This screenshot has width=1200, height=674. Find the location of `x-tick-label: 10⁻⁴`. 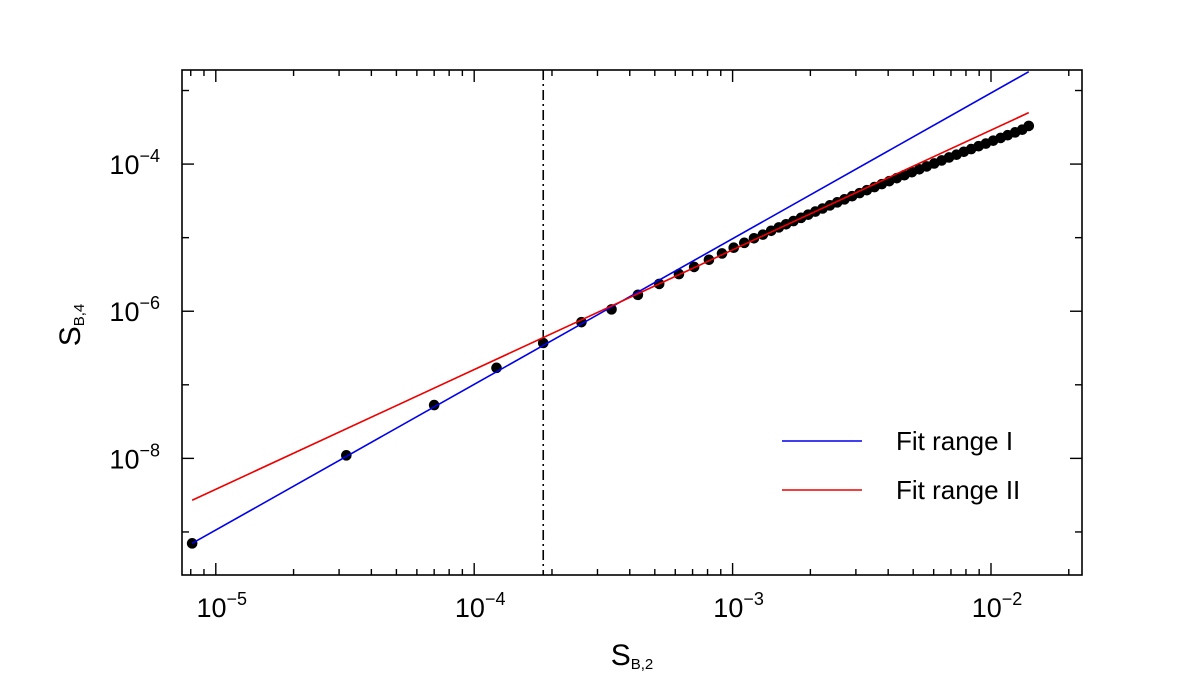

x-tick-label: 10⁻⁴ is located at coordinates (480, 606).